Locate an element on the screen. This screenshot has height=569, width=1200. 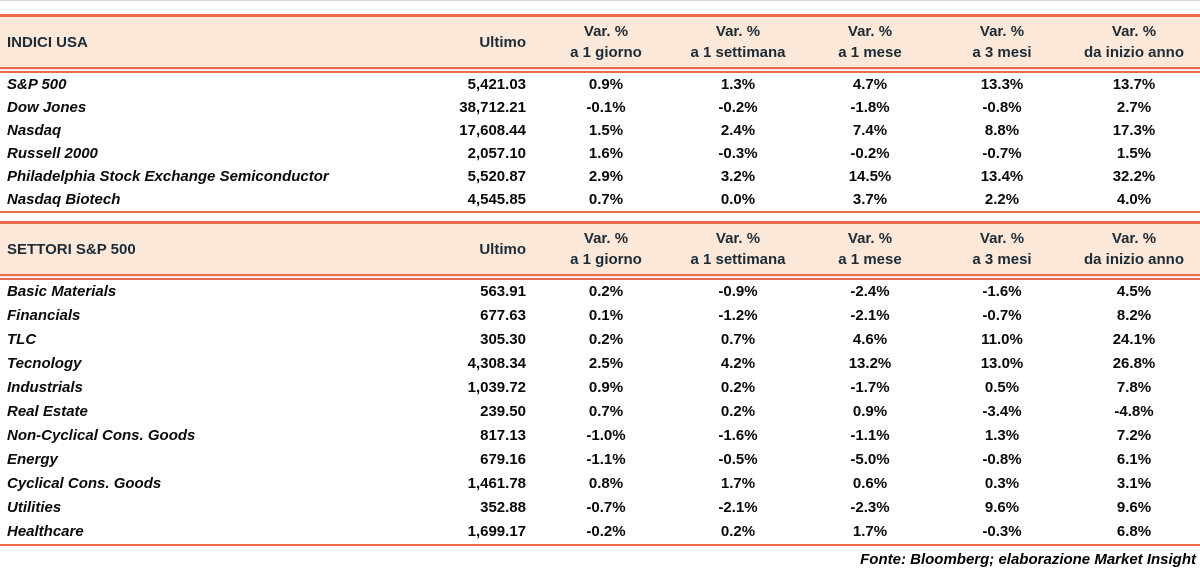
ultimo-value: 5,421.03 is located at coordinates (496, 84).